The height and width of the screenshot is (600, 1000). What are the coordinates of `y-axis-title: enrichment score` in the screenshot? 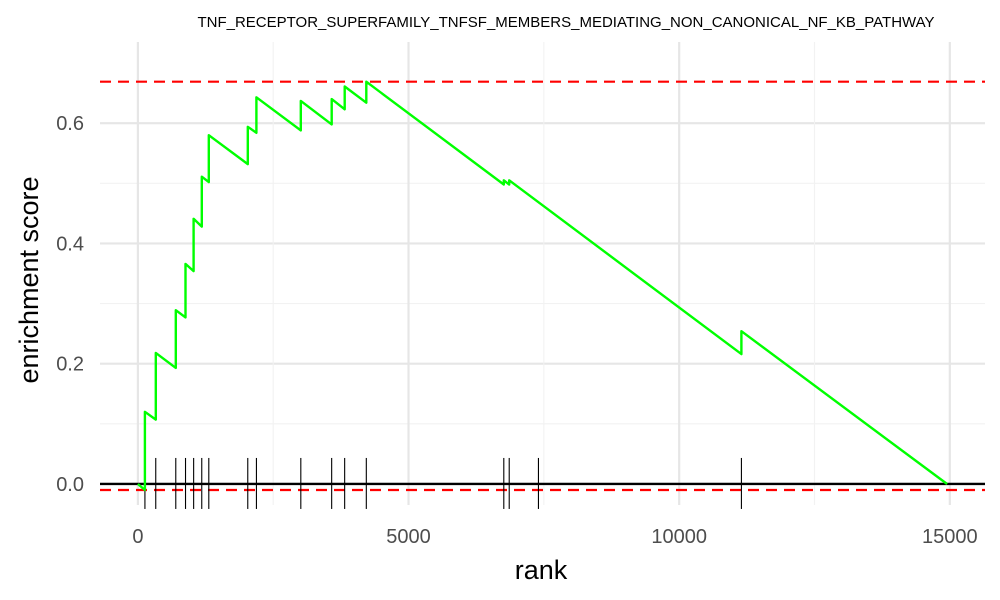 It's located at (29, 279).